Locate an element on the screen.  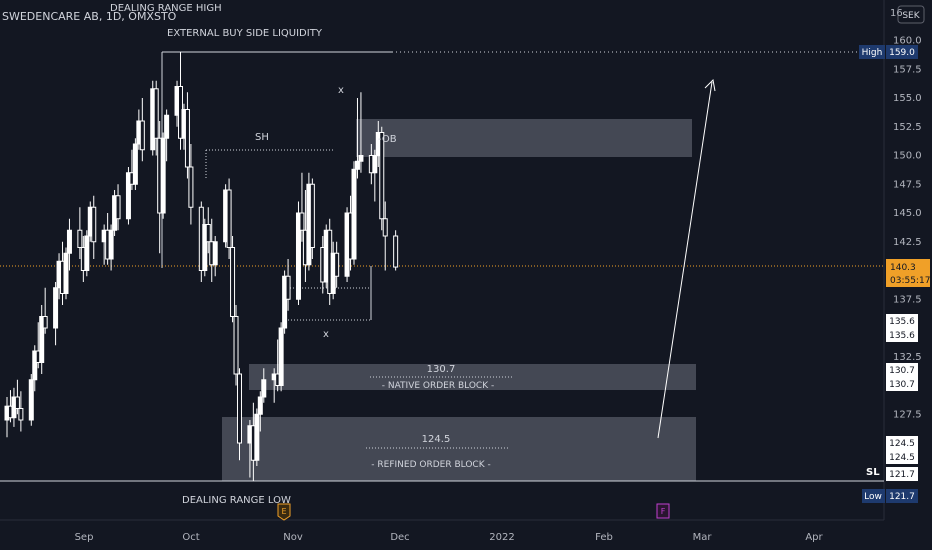
high-tag-value: 159.0 is located at coordinates (902, 53).